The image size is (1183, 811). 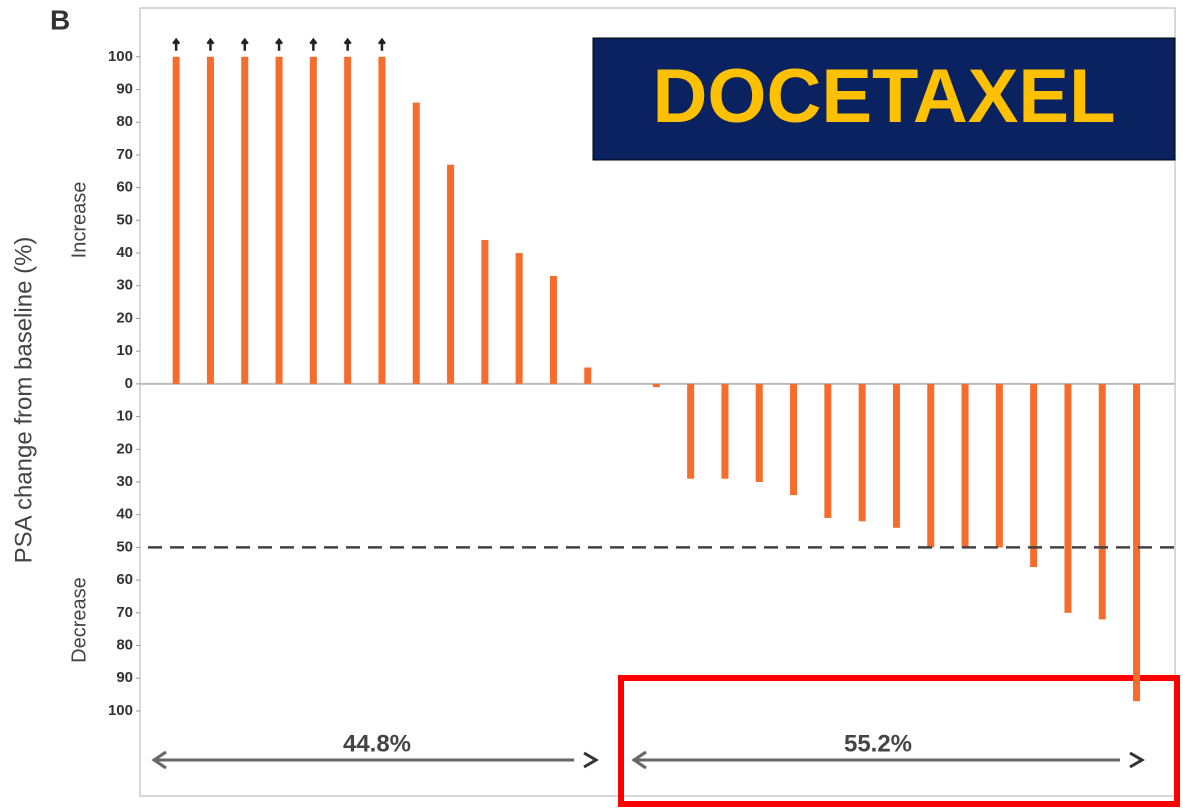 I want to click on badge-text: DOCETAXEL, so click(x=883, y=96).